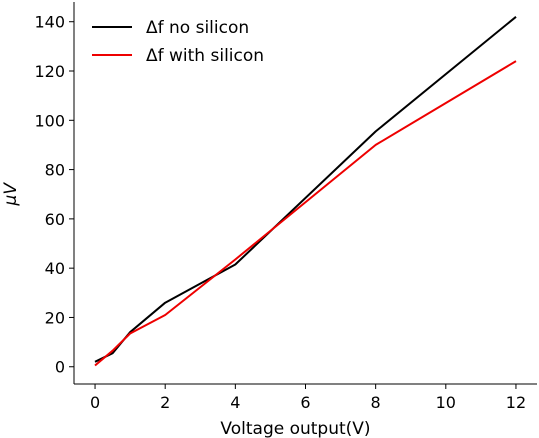 Image resolution: width=539 pixels, height=438 pixels. Describe the element at coordinates (235, 402) in the screenshot. I see `x-tick-label: 4` at that location.